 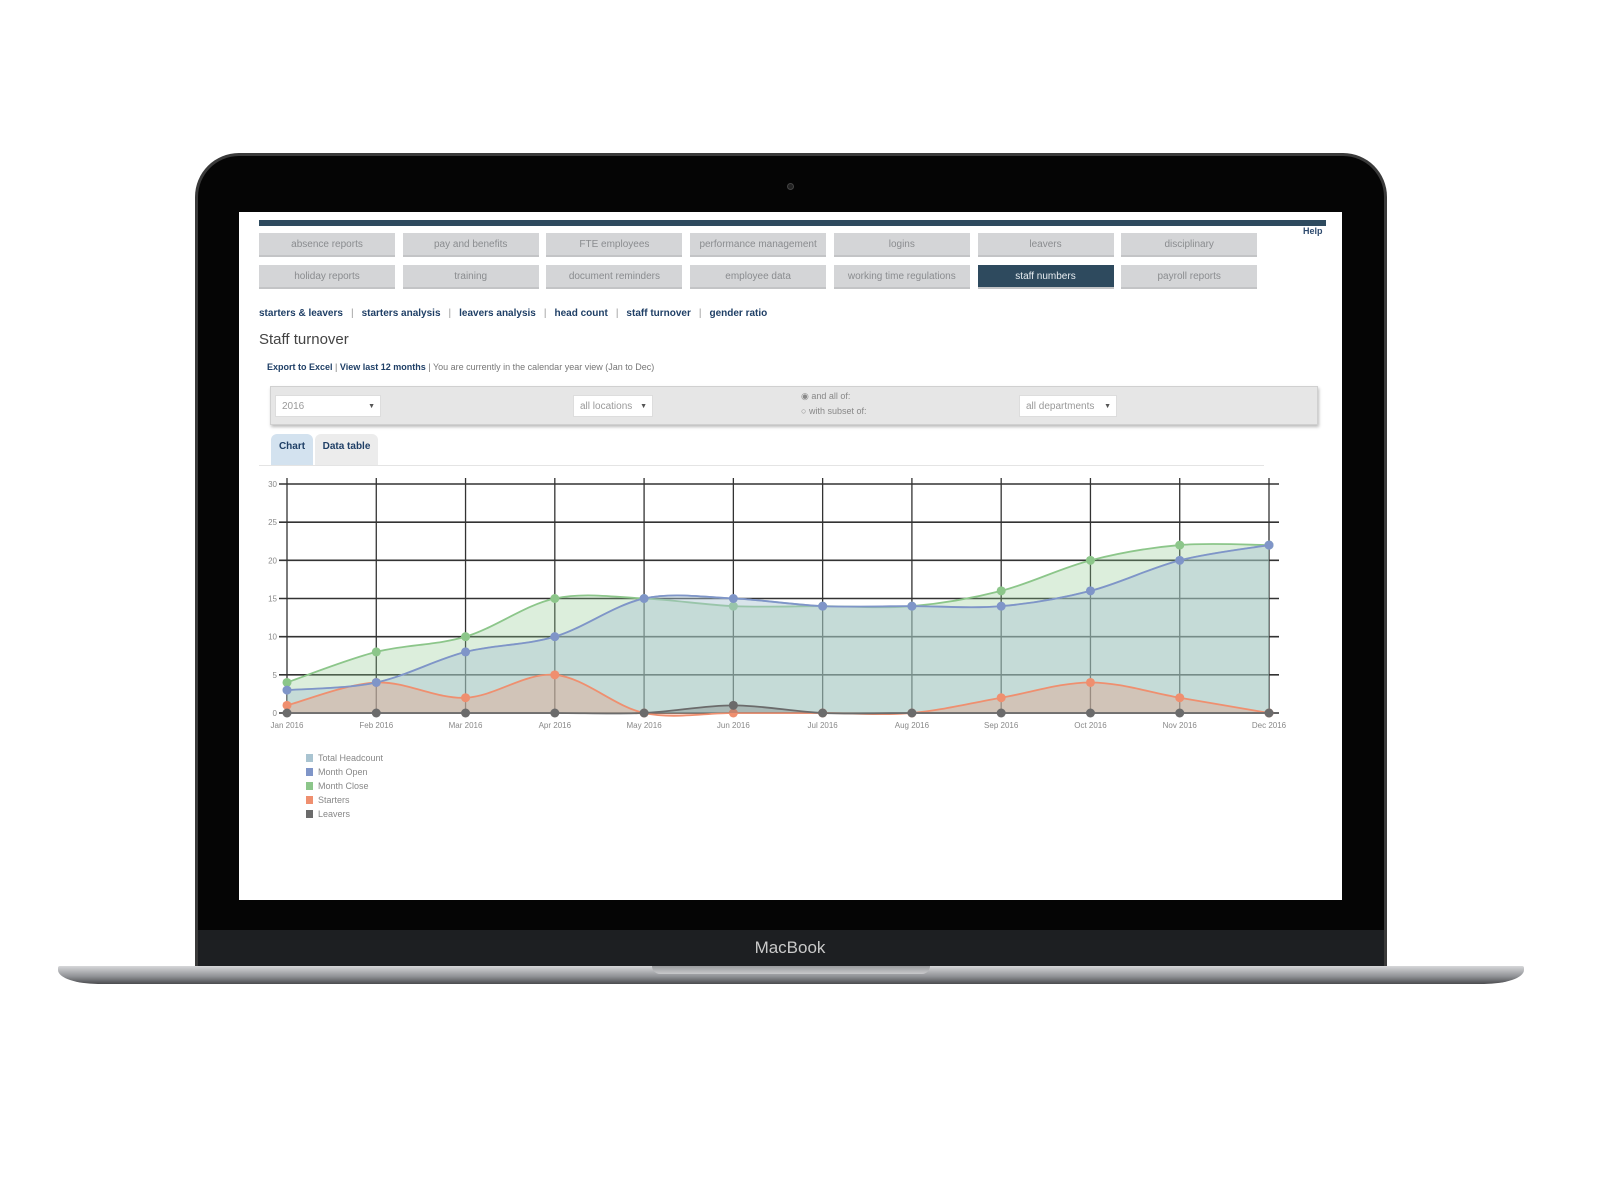 I want to click on nav-working-time-regulations: working time regulations, so click(x=901, y=277).